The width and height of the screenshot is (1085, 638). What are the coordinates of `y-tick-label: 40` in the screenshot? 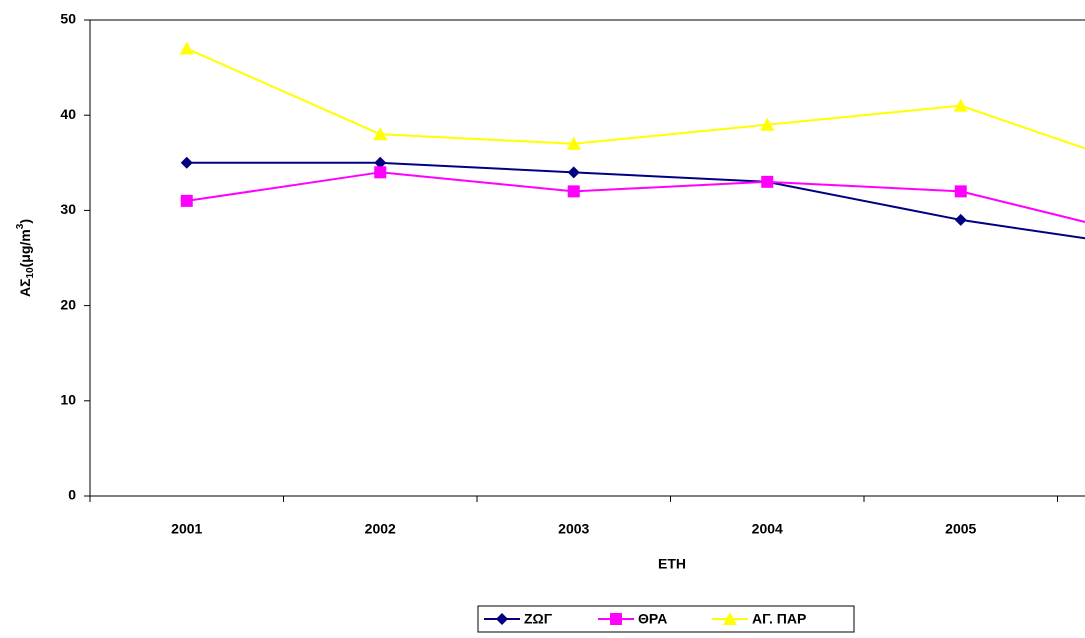 It's located at (68, 114).